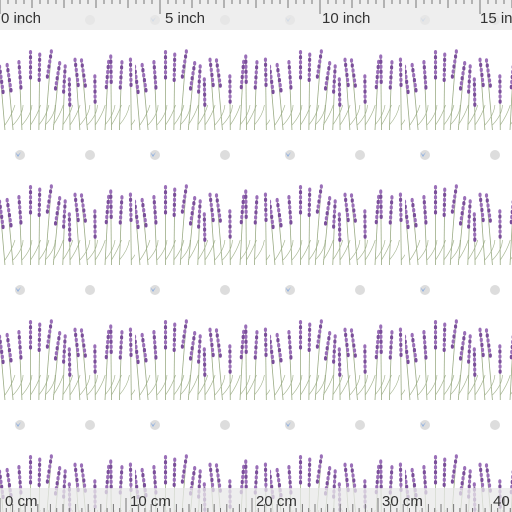 The width and height of the screenshot is (512, 512). I want to click on ruler-label: 0 cm, so click(21, 501).